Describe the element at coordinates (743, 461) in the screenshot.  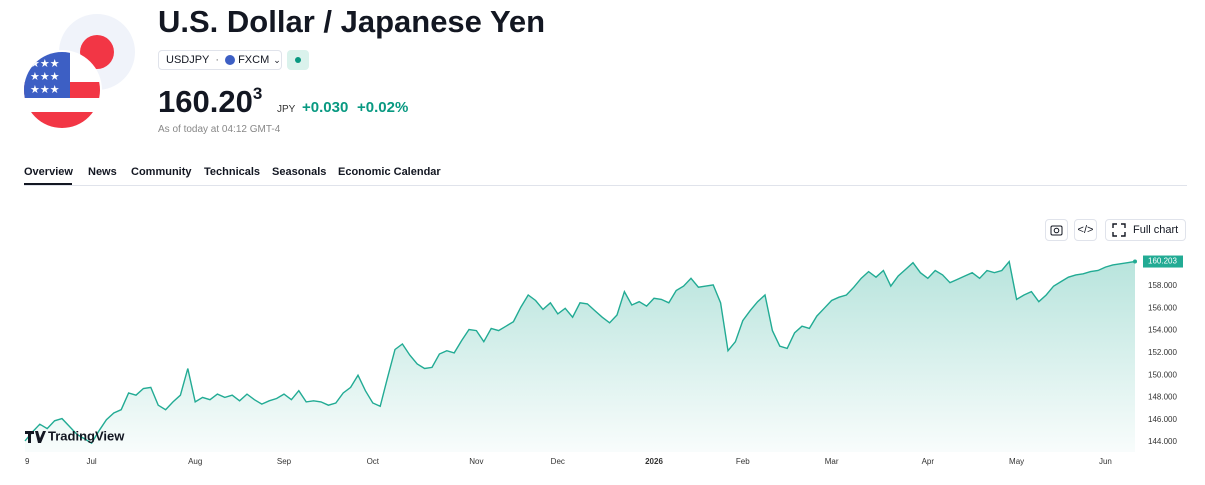
I see `x-tick-label: Feb` at that location.